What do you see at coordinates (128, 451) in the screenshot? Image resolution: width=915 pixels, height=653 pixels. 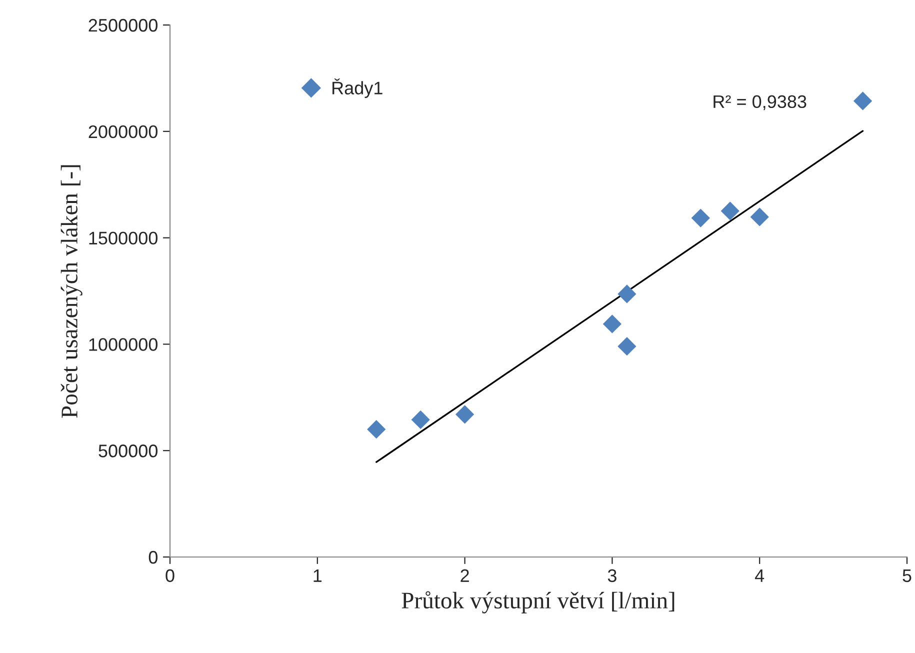 I see `y-tick-label: 500000` at bounding box center [128, 451].